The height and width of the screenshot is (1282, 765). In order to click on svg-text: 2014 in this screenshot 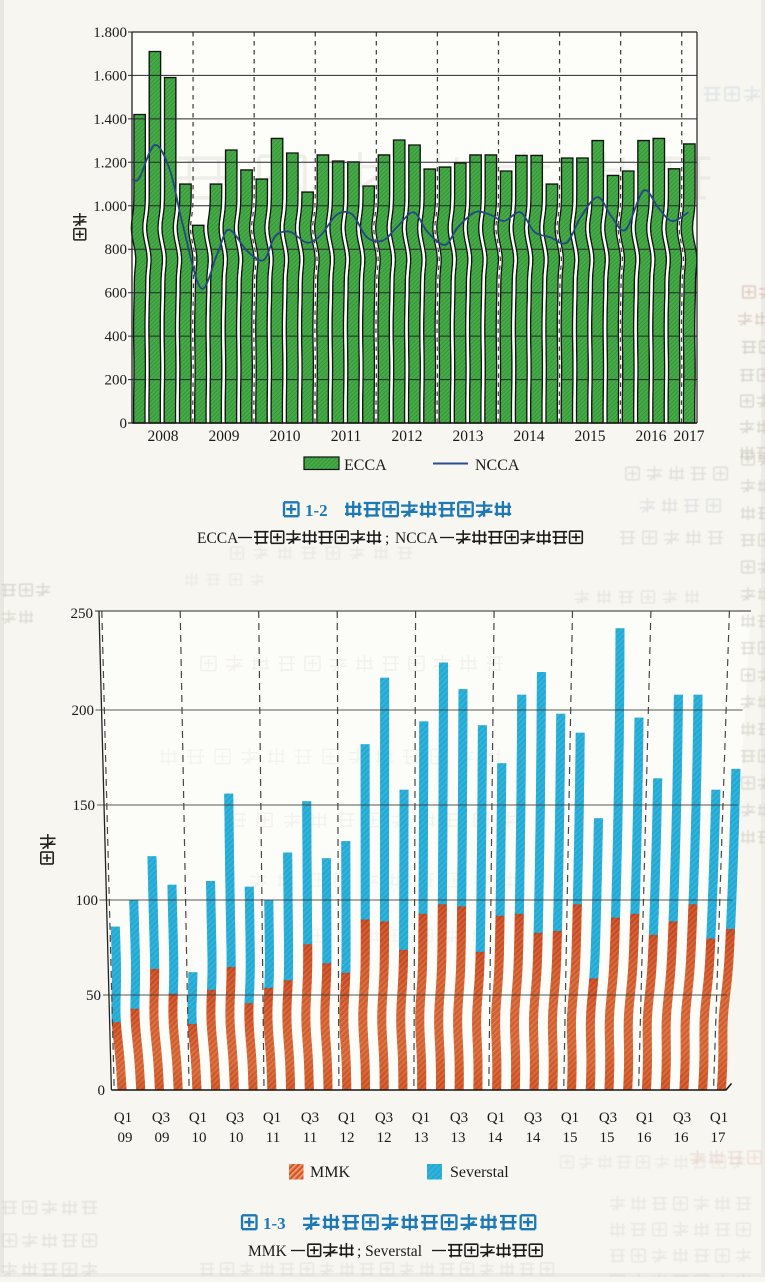, I will do `click(529, 436)`.